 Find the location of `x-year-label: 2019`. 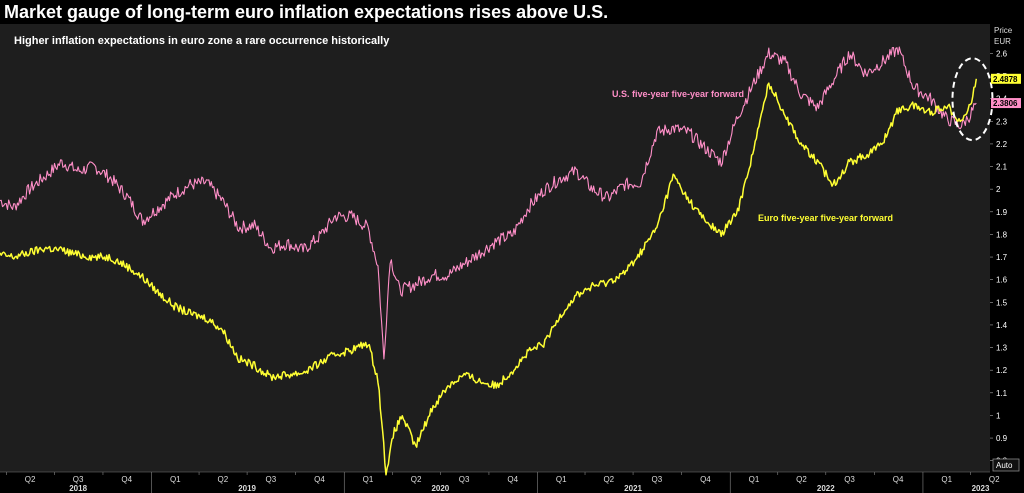

x-year-label: 2019 is located at coordinates (247, 488).